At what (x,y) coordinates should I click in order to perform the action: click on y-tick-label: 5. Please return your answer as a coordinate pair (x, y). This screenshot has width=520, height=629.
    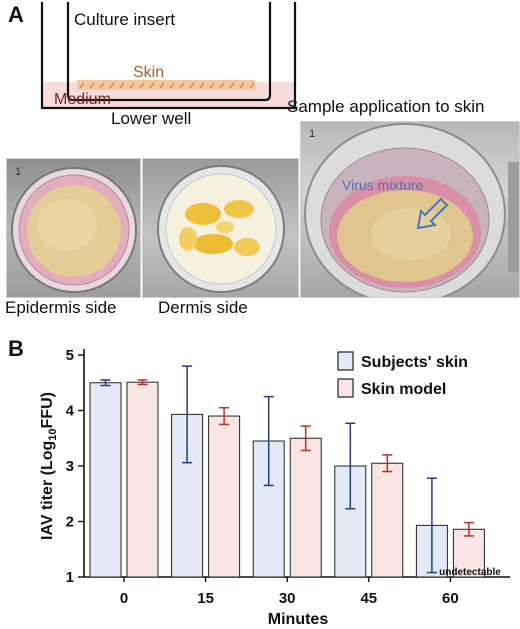
    Looking at the image, I should click on (70, 355).